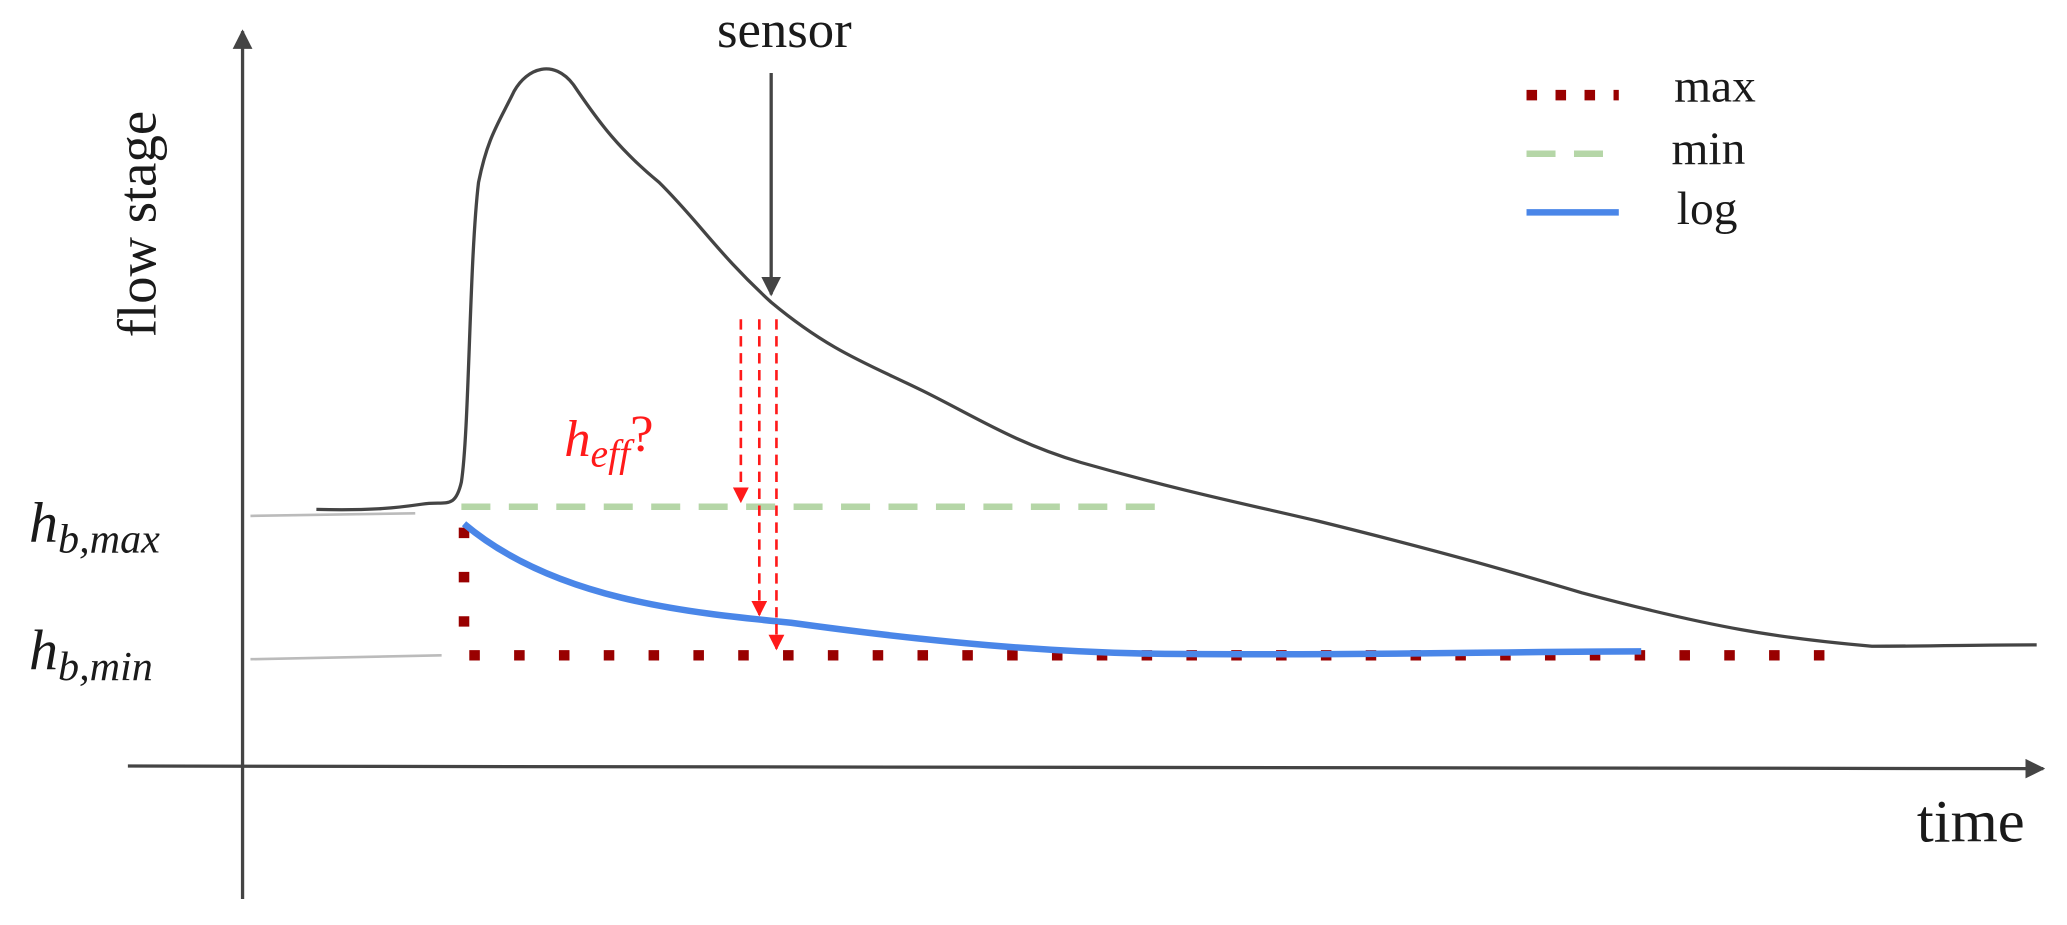  What do you see at coordinates (94, 527) in the screenshot?
I see `h-max-label: hb,max` at bounding box center [94, 527].